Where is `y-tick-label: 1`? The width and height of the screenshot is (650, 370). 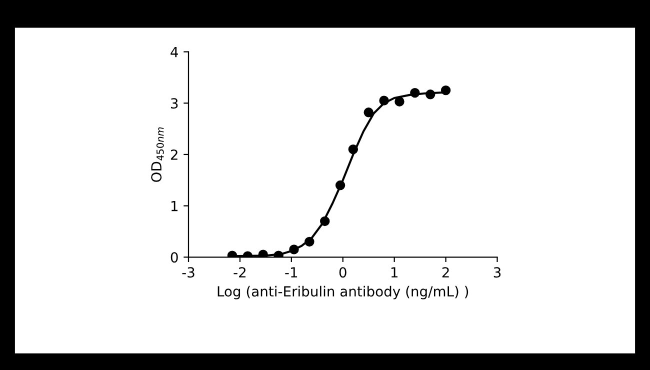 y-tick-label: 1 is located at coordinates (174, 206).